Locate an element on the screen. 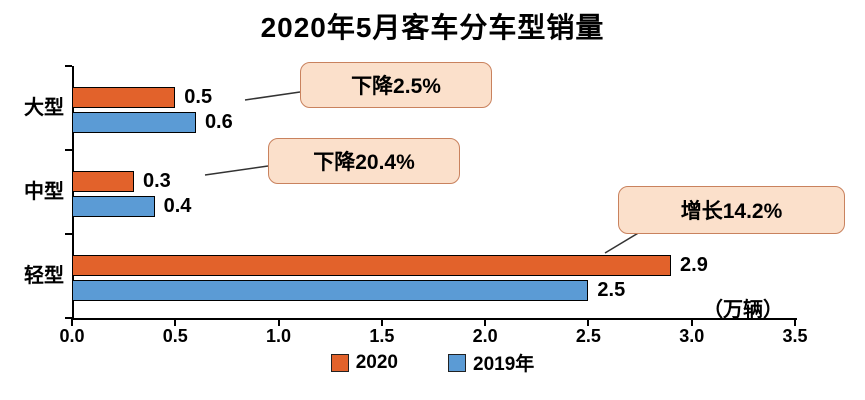 The image size is (865, 400). bar-2019年-轻型 is located at coordinates (330, 290).